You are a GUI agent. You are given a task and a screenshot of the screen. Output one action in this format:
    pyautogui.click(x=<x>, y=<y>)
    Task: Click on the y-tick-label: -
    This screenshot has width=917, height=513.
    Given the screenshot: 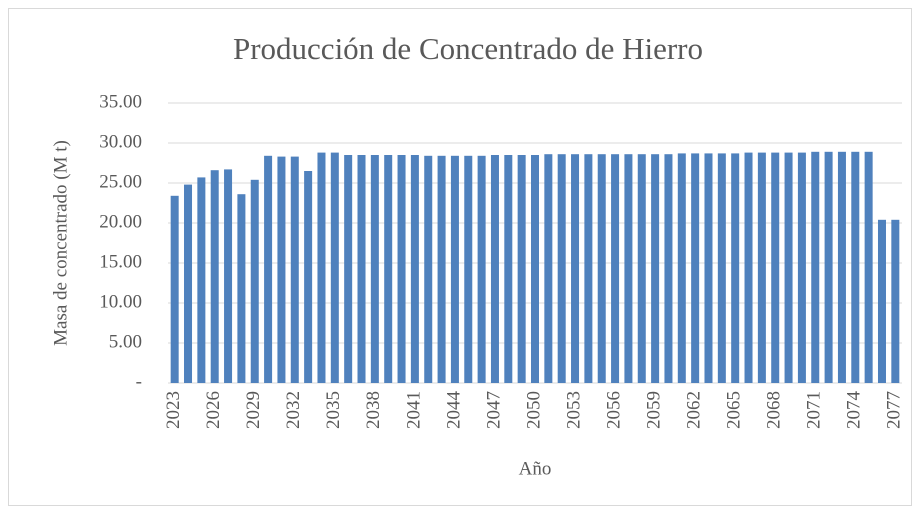 What is the action you would take?
    pyautogui.click(x=139, y=381)
    